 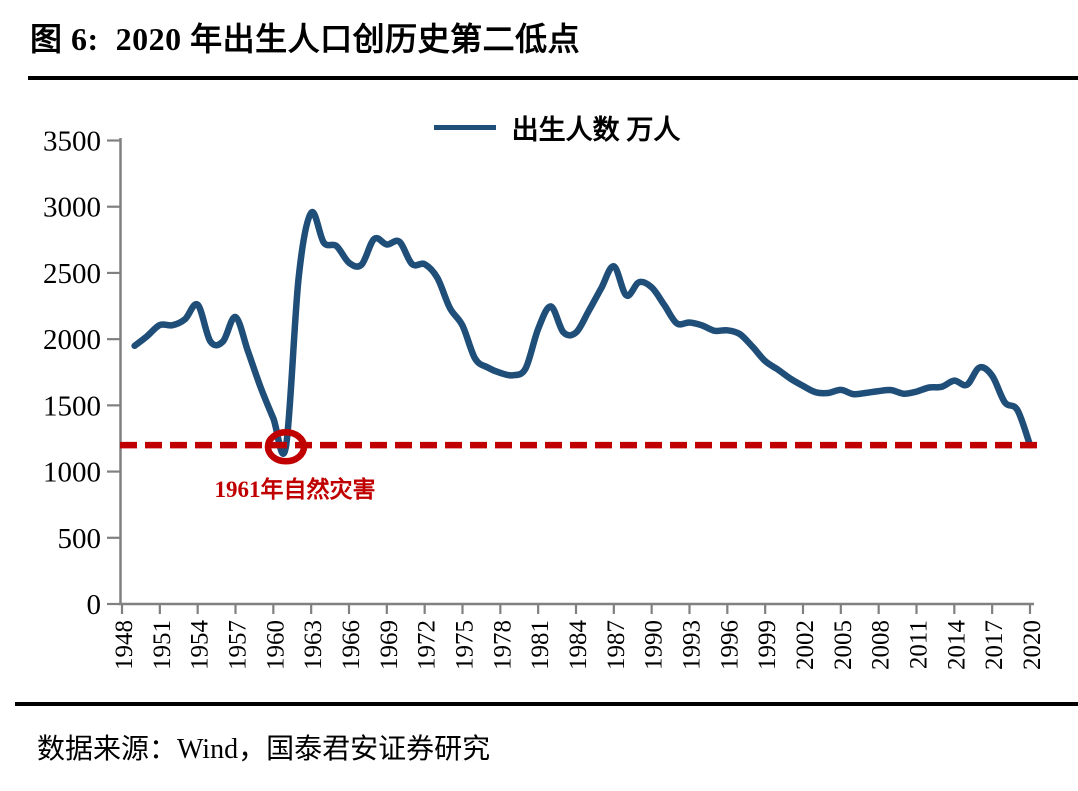 What do you see at coordinates (691, 645) in the screenshot?
I see `x-axis-label: 1993` at bounding box center [691, 645].